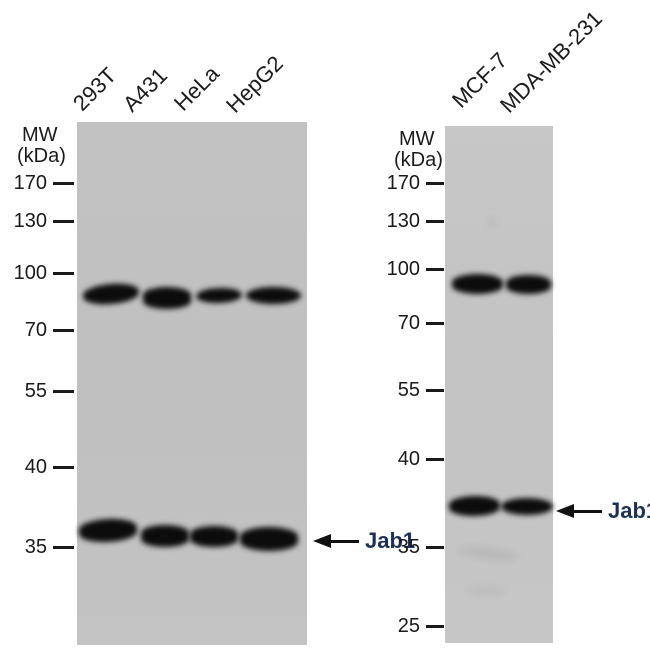  What do you see at coordinates (603, 511) in the screenshot?
I see `jab1-annotation-right: Jab1` at bounding box center [603, 511].